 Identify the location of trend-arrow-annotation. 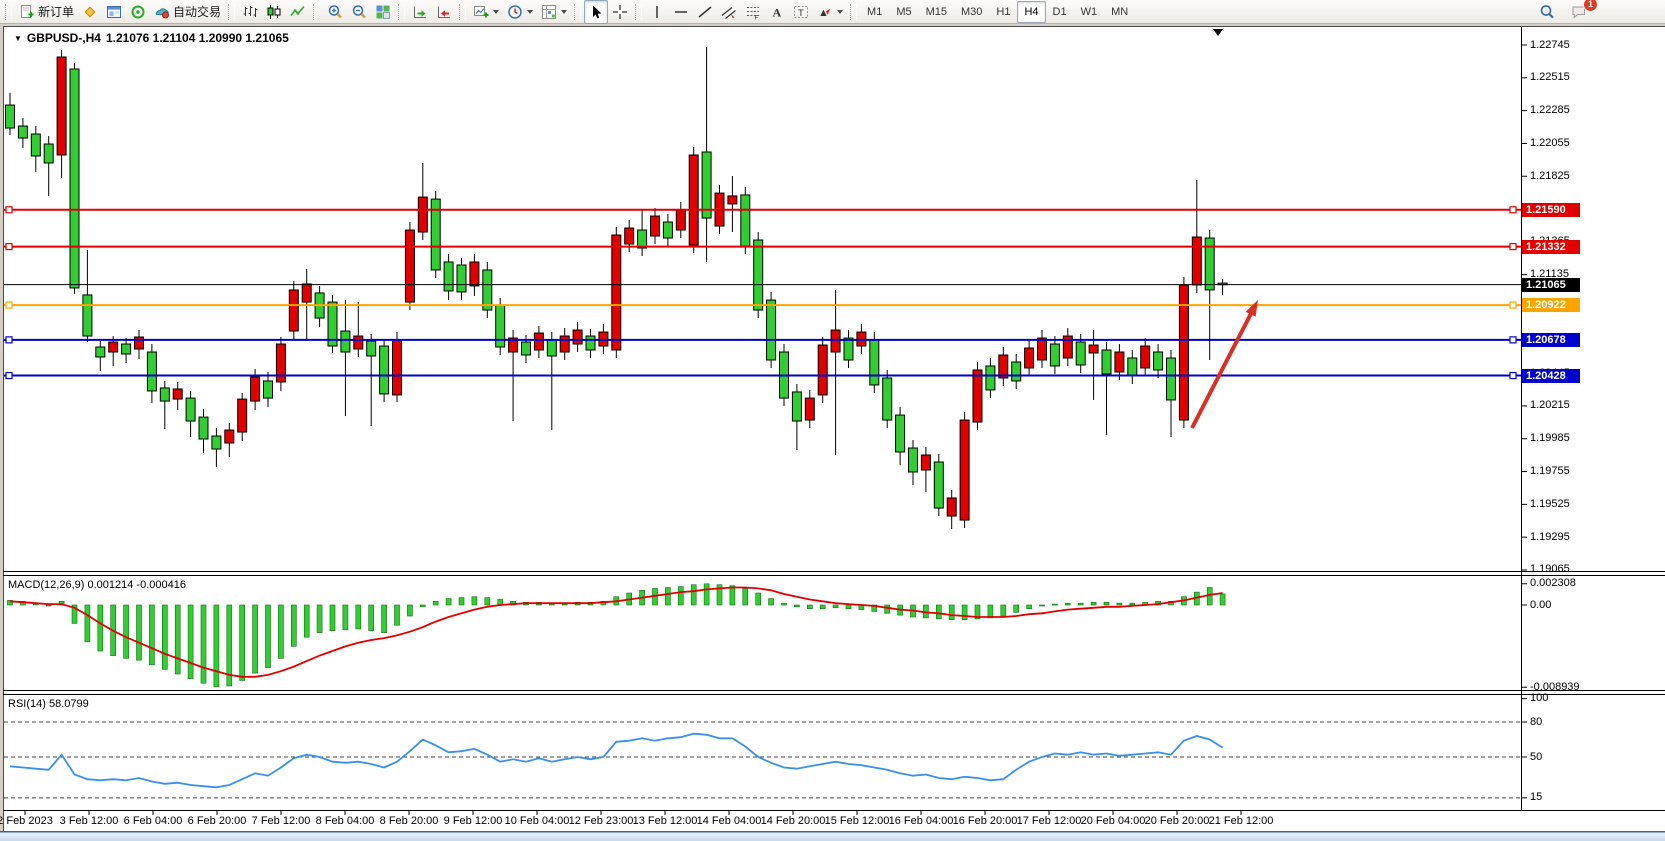
(1224, 364).